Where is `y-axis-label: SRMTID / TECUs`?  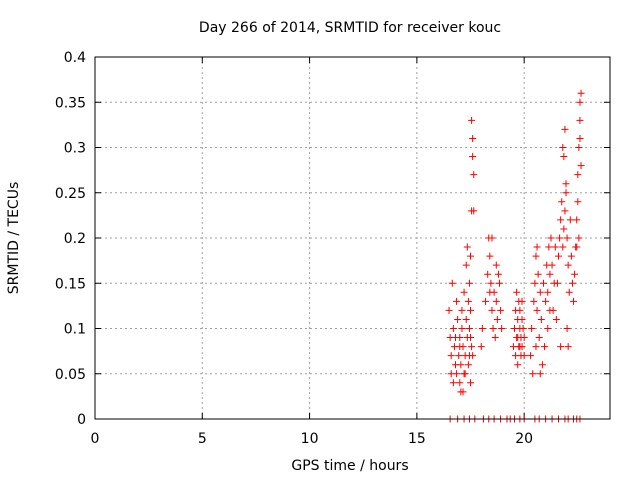 y-axis-label: SRMTID / TECUs is located at coordinates (14, 238).